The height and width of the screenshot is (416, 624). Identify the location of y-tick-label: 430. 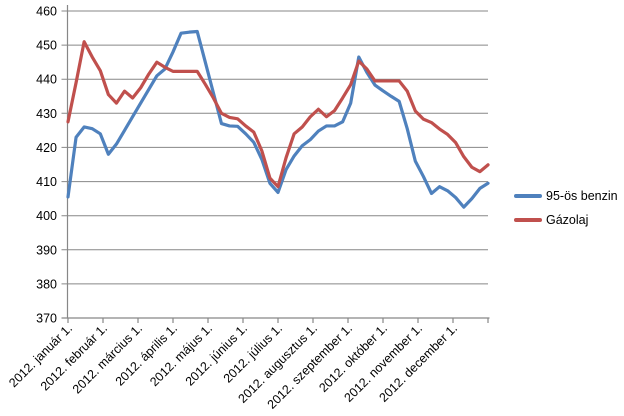
(46, 114).